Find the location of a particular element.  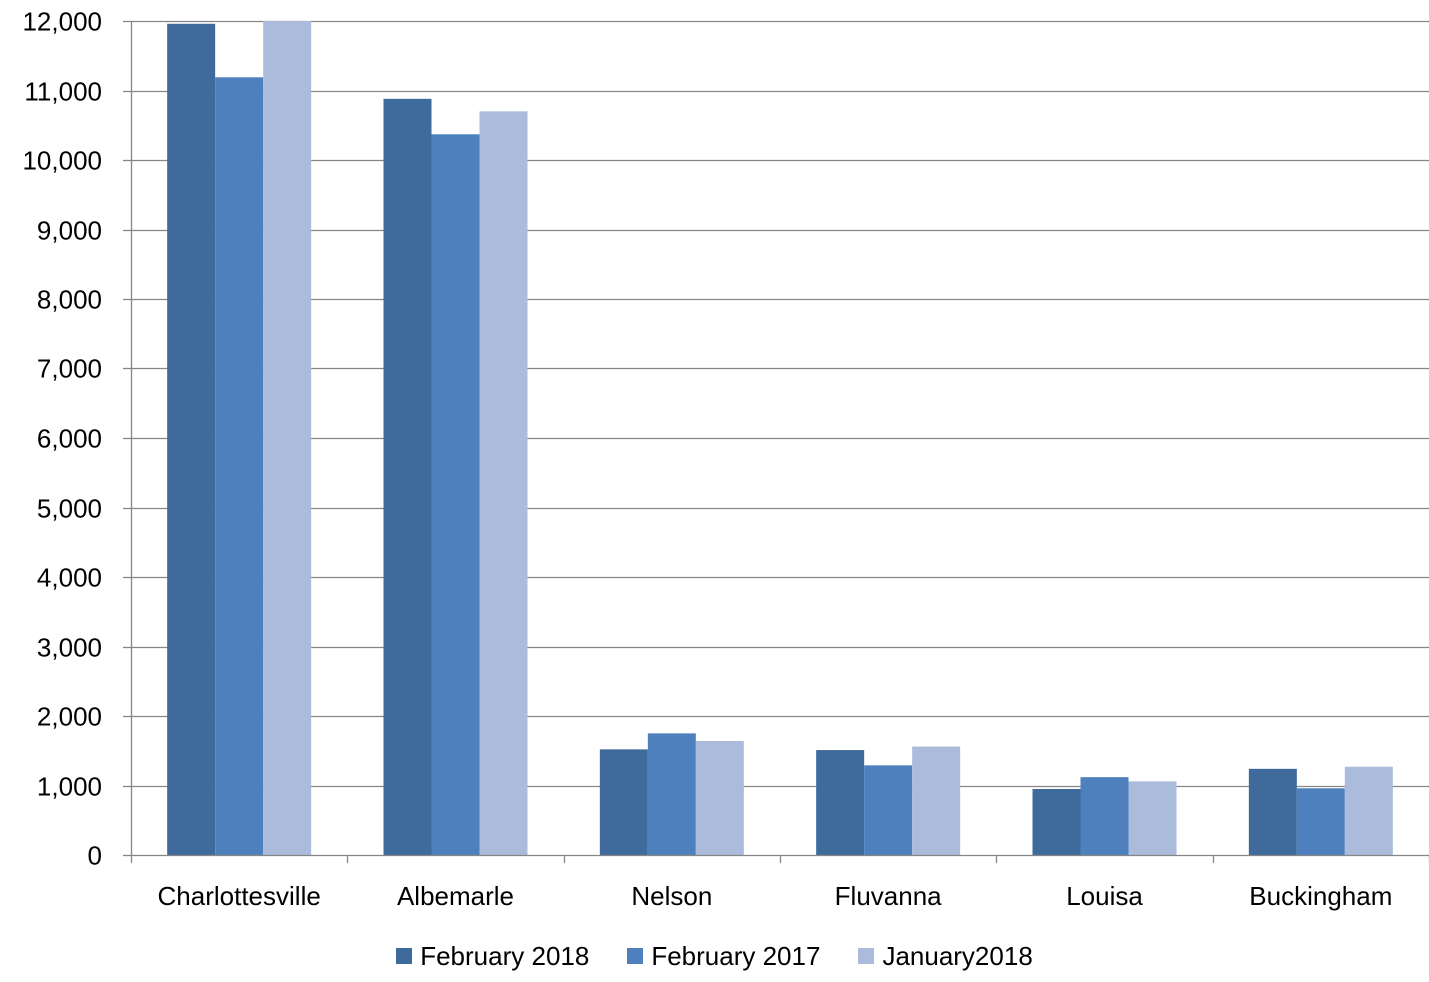

y-tick-label: 11,000 is located at coordinates (63, 92).